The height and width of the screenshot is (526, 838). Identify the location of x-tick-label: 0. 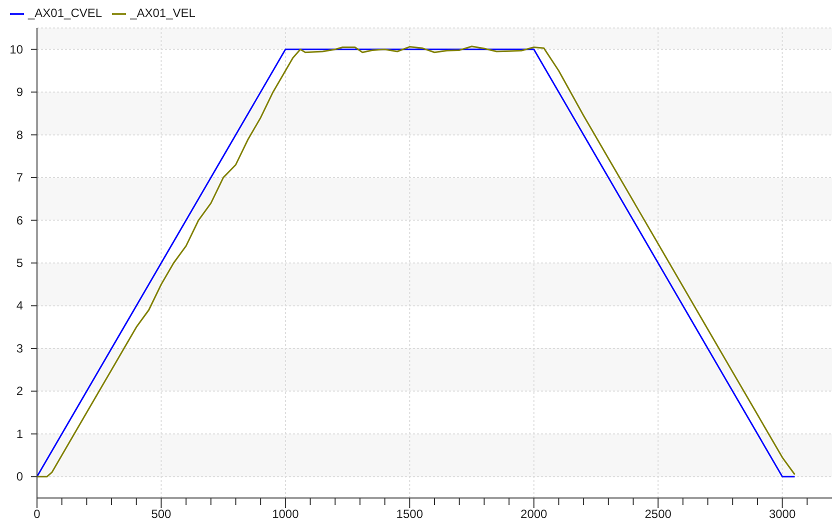
(37, 514).